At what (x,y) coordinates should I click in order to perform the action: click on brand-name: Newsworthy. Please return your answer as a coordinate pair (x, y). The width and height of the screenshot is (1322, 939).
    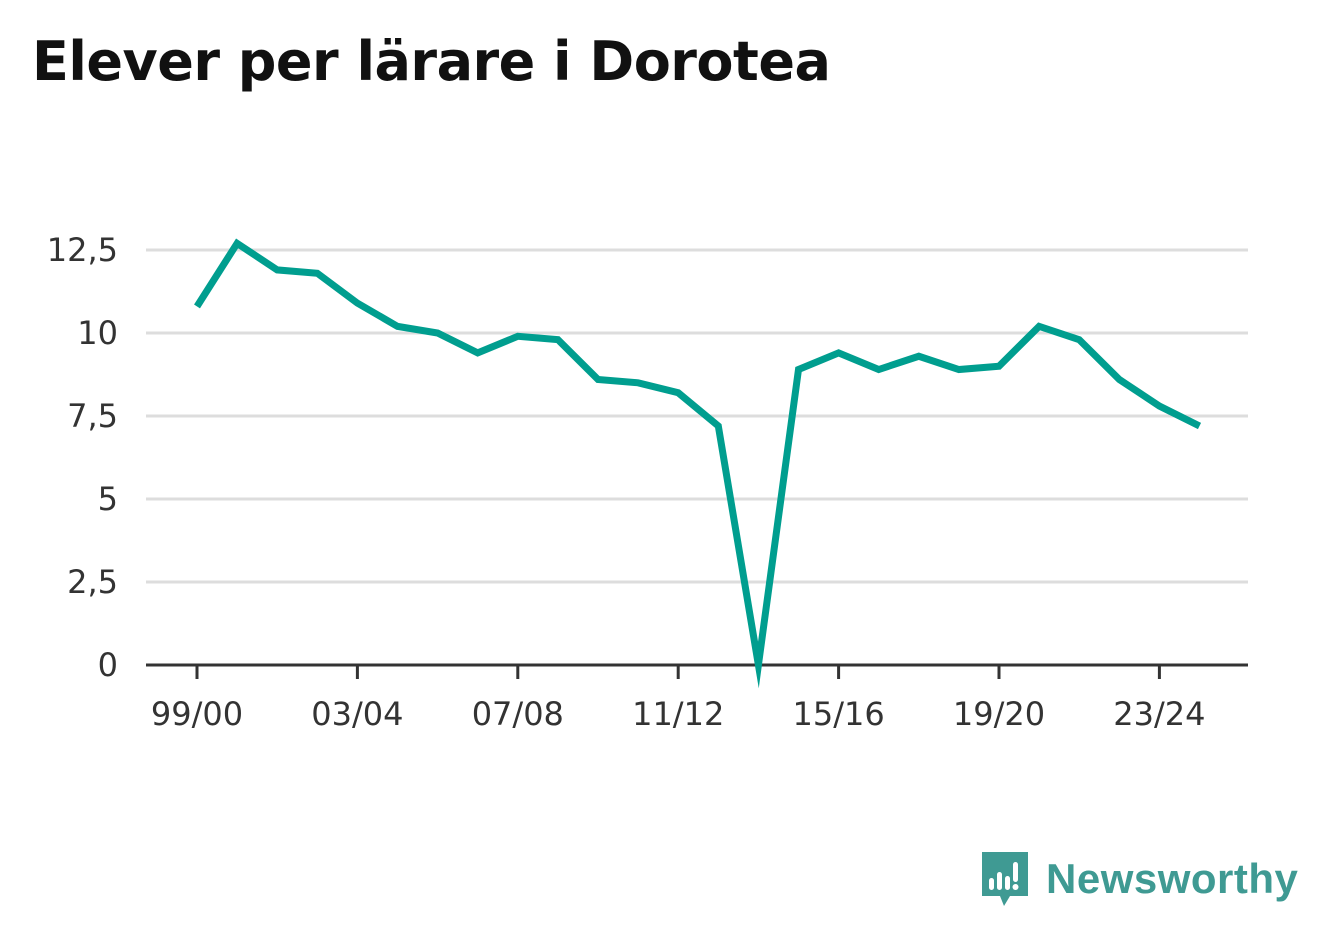
    Looking at the image, I should click on (1172, 878).